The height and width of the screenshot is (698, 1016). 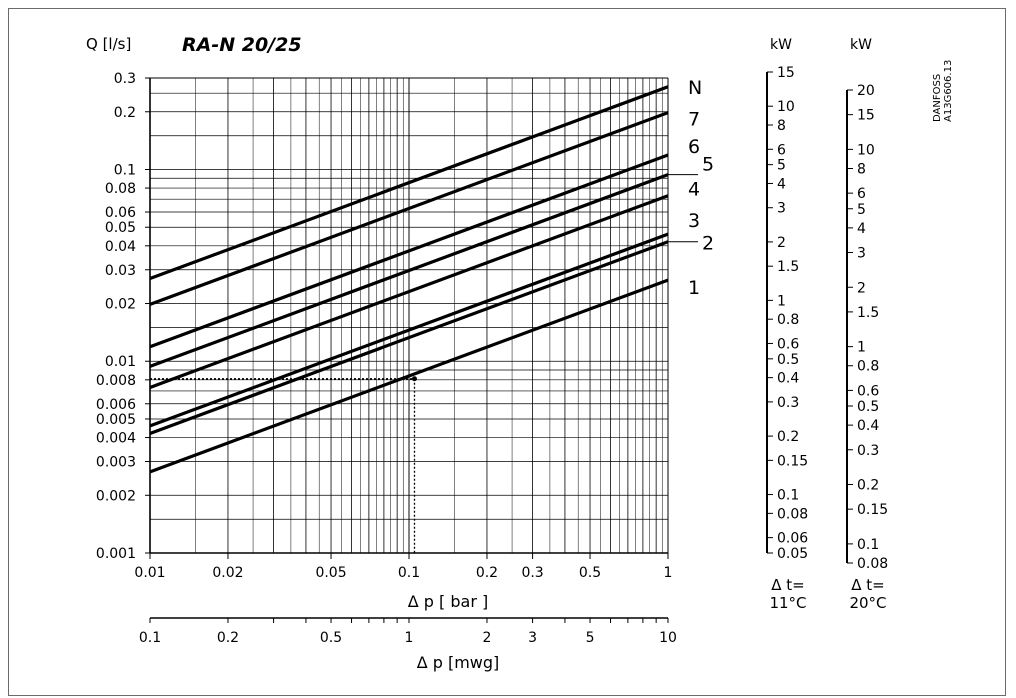 What do you see at coordinates (116, 439) in the screenshot?
I see `y-tick-label: 0.004` at bounding box center [116, 439].